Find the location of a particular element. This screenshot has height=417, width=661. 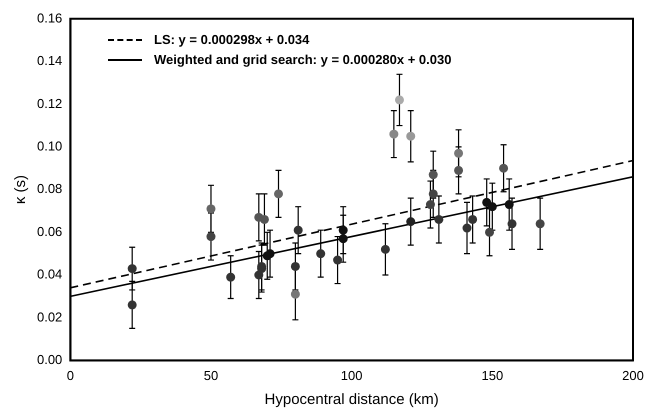

legend-label: Weighted and grid search: y = 0.000280x + 0.030 is located at coordinates (303, 60).